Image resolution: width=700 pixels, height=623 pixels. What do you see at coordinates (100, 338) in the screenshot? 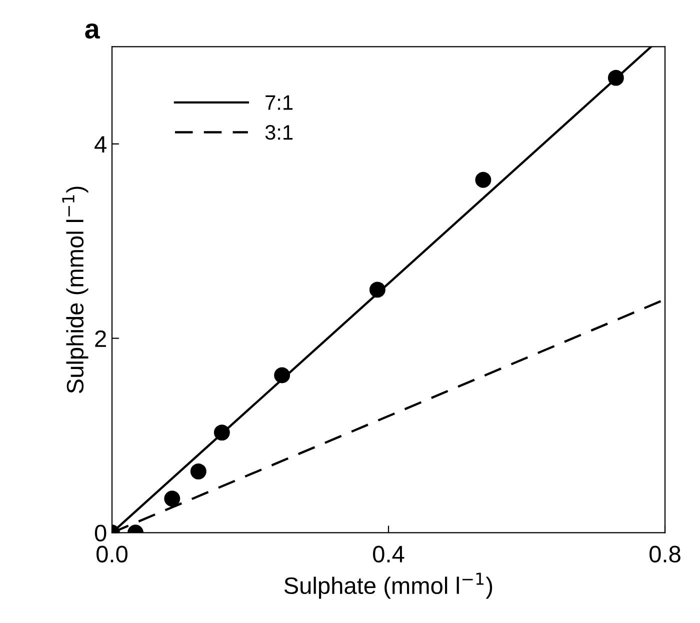
I see `y-tick-label: 2` at bounding box center [100, 338].